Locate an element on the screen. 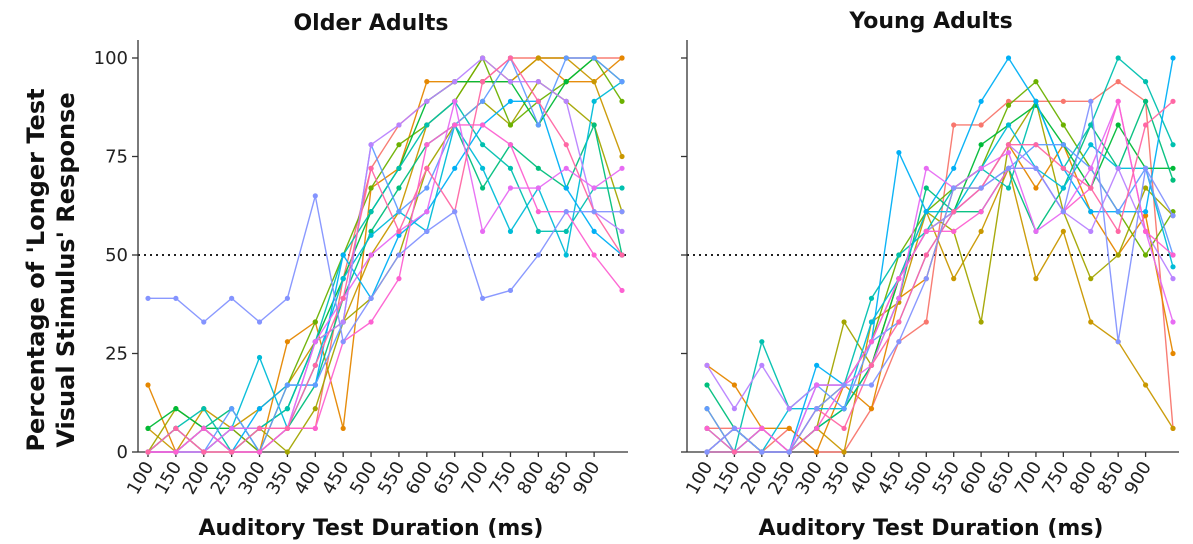 This screenshot has width=1193, height=544. x-tick-label: 250 is located at coordinates (224, 478).